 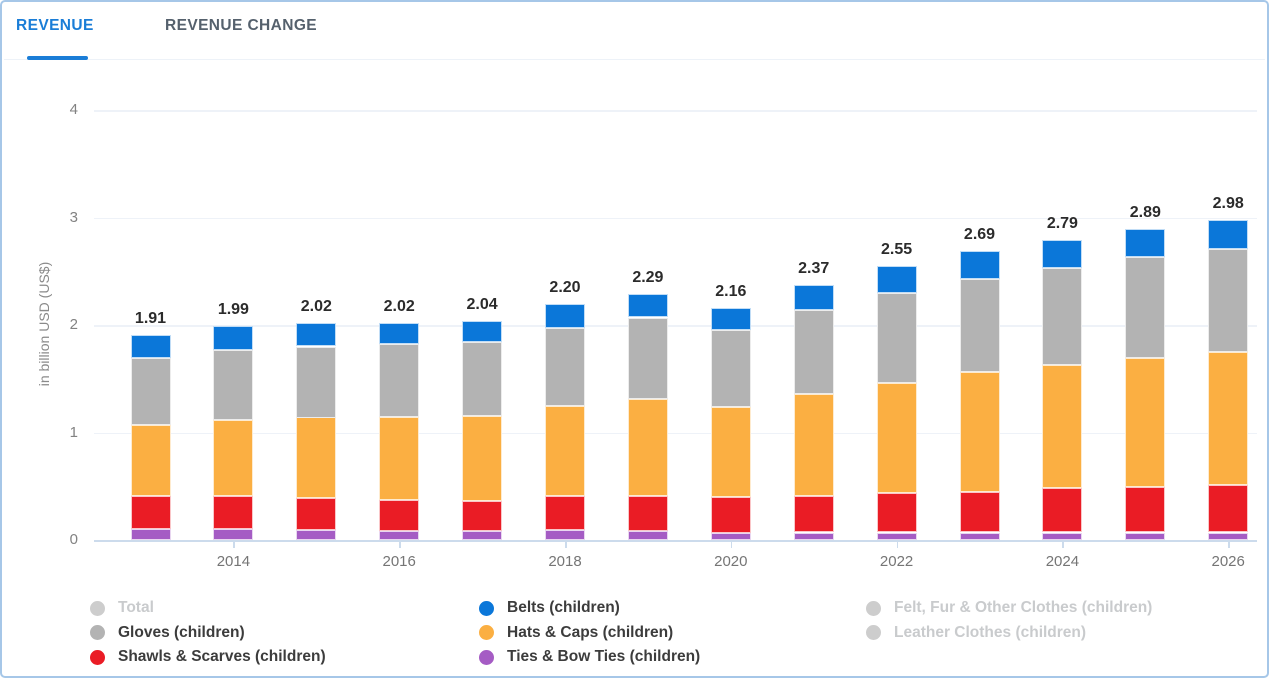 I want to click on legend-item: Gloves (children), so click(x=208, y=633).